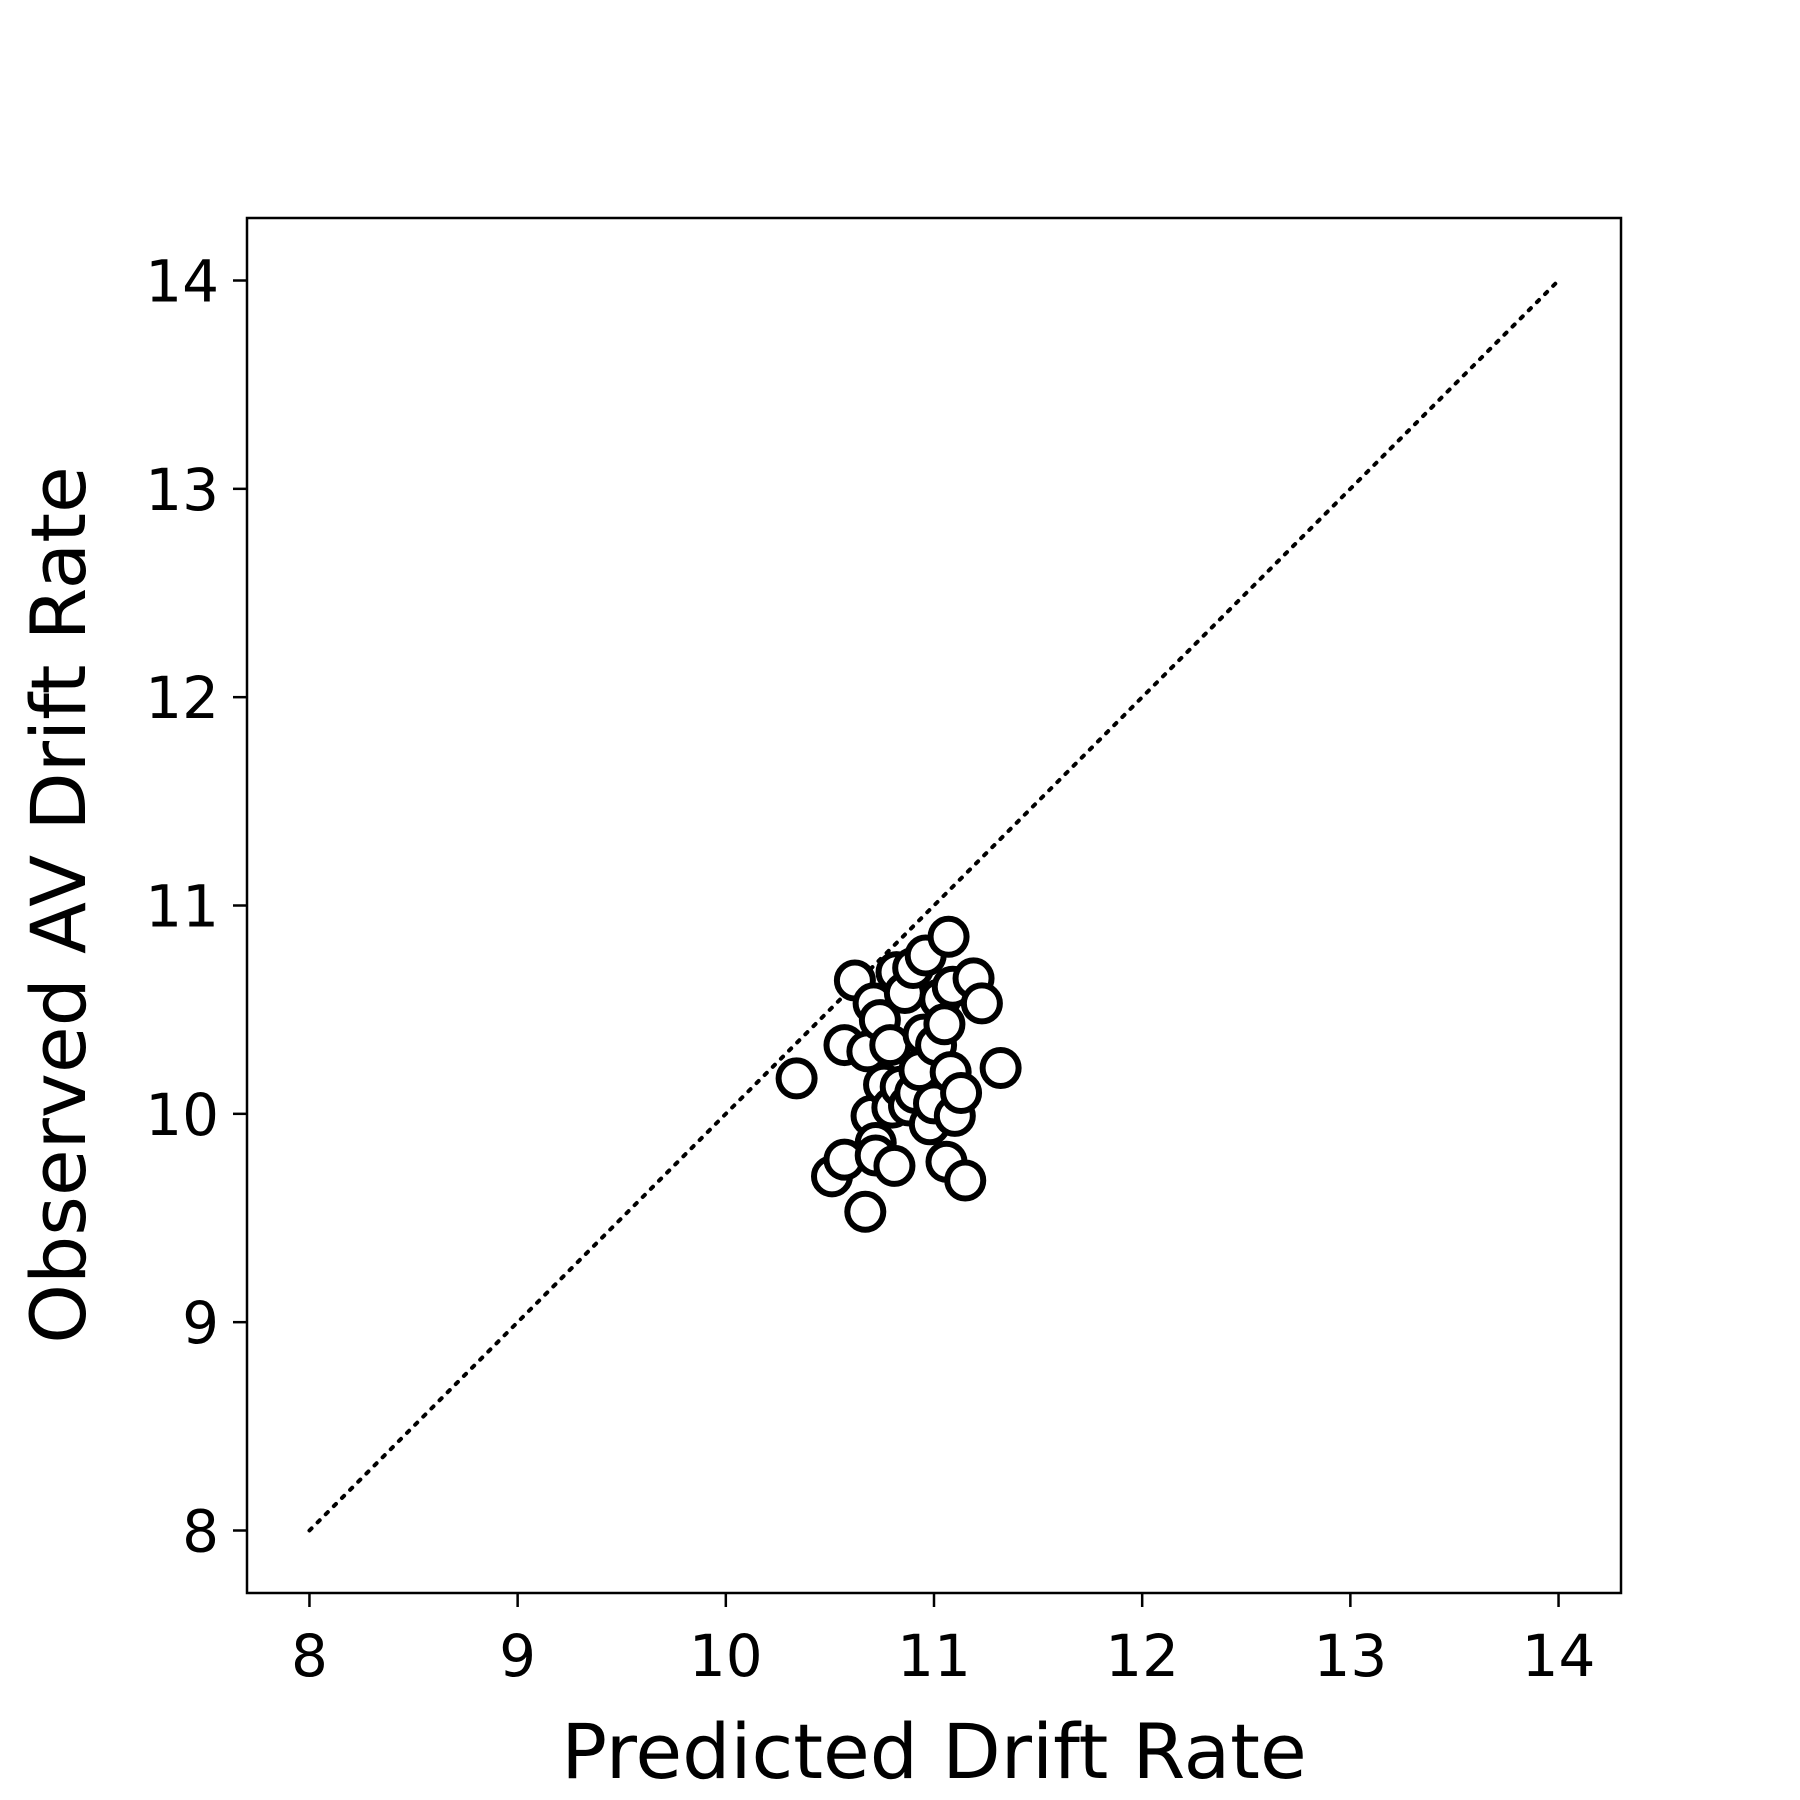 This screenshot has width=1800, height=1800. What do you see at coordinates (1559, 1656) in the screenshot?
I see `x-tick-label: 14` at bounding box center [1559, 1656].